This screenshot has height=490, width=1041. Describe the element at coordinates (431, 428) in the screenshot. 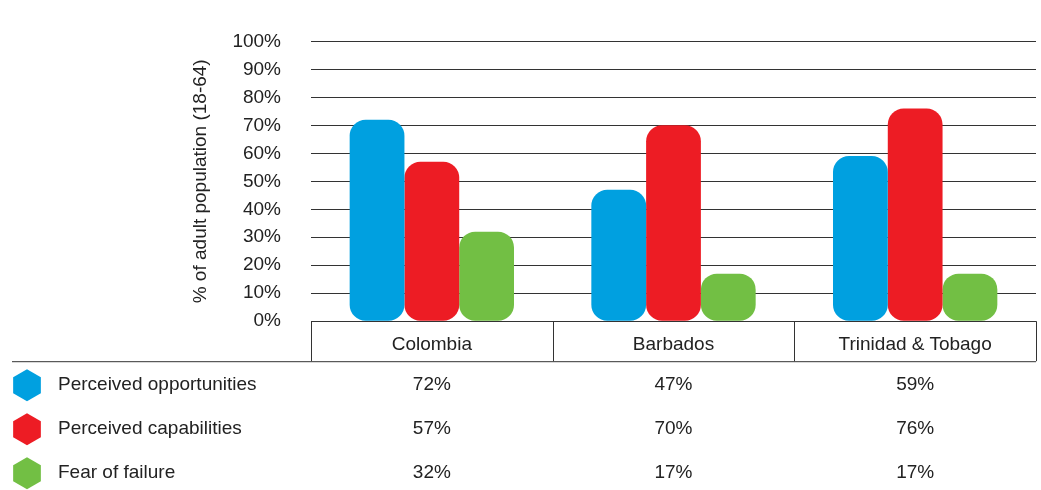

I see `data-label: 57%` at that location.